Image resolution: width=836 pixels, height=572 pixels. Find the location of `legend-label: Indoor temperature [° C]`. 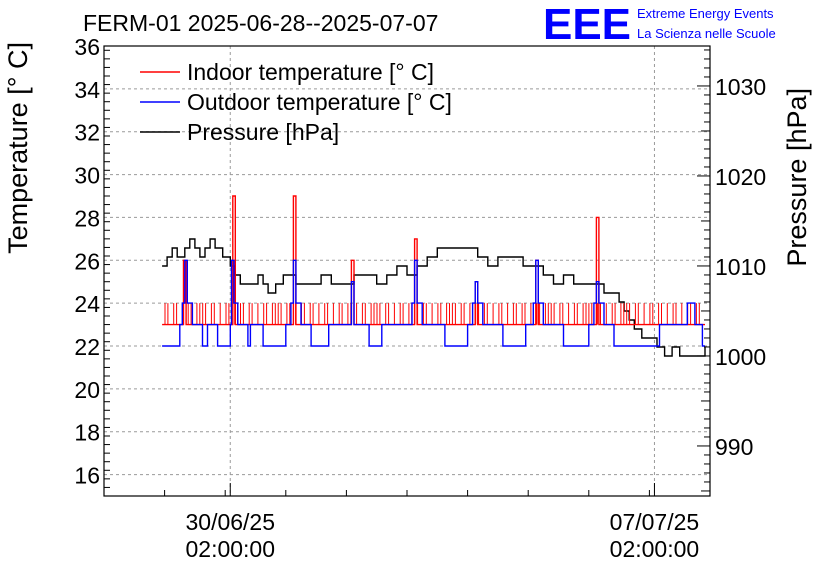

legend-label: Indoor temperature [° C] is located at coordinates (310, 72).